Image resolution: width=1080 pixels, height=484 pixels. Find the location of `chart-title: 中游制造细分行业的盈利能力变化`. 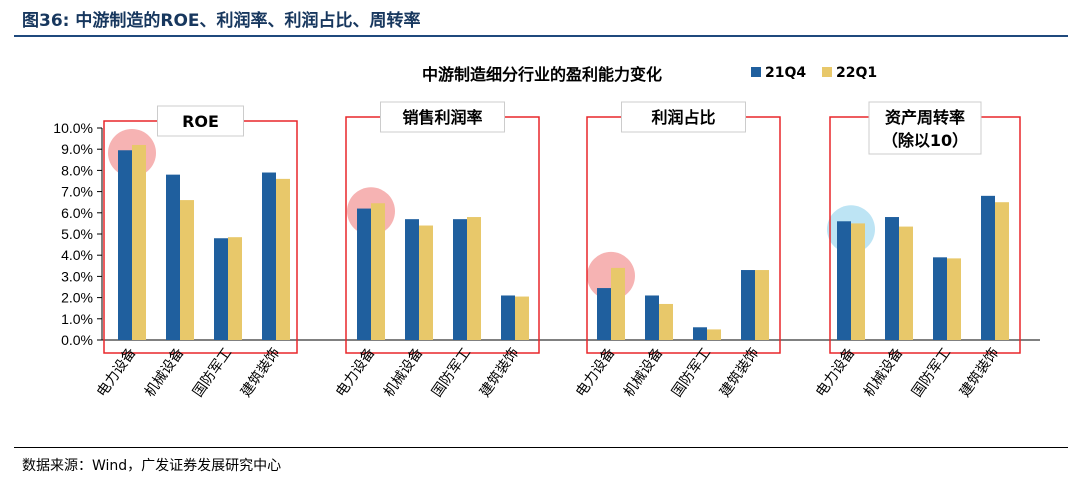

chart-title: 中游制造细分行业的盈利能力变化 is located at coordinates (542, 74).